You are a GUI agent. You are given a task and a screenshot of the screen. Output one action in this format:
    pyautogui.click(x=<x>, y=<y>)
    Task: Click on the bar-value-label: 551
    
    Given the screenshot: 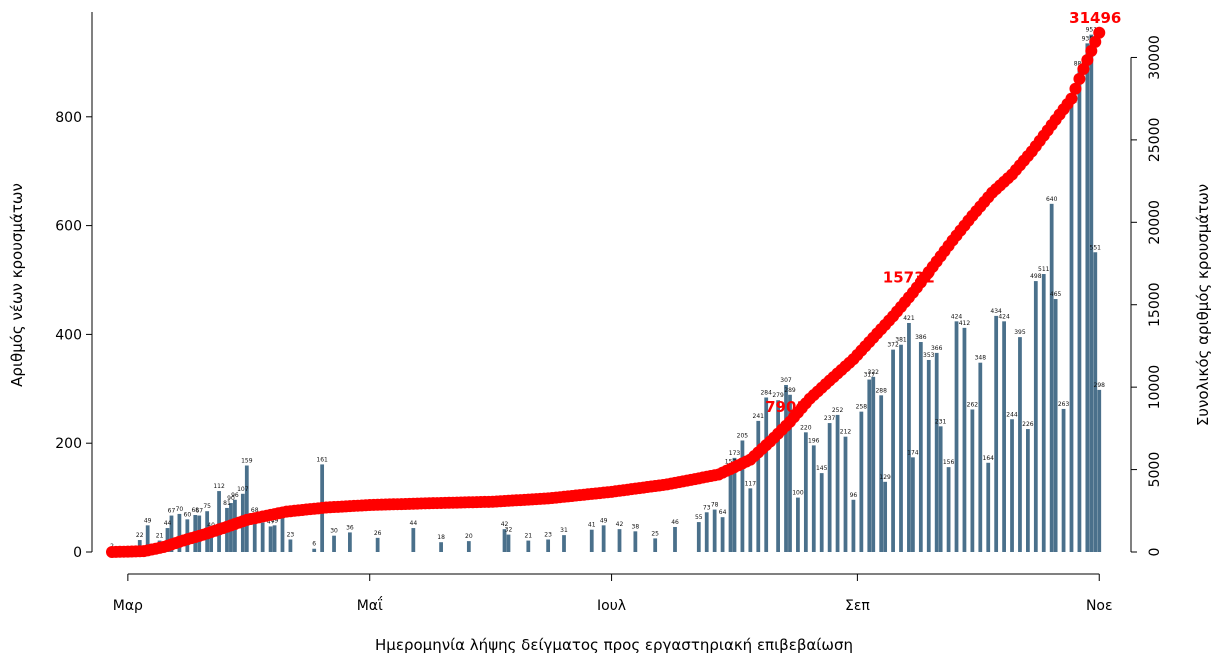 What is the action you would take?
    pyautogui.click(x=1096, y=247)
    